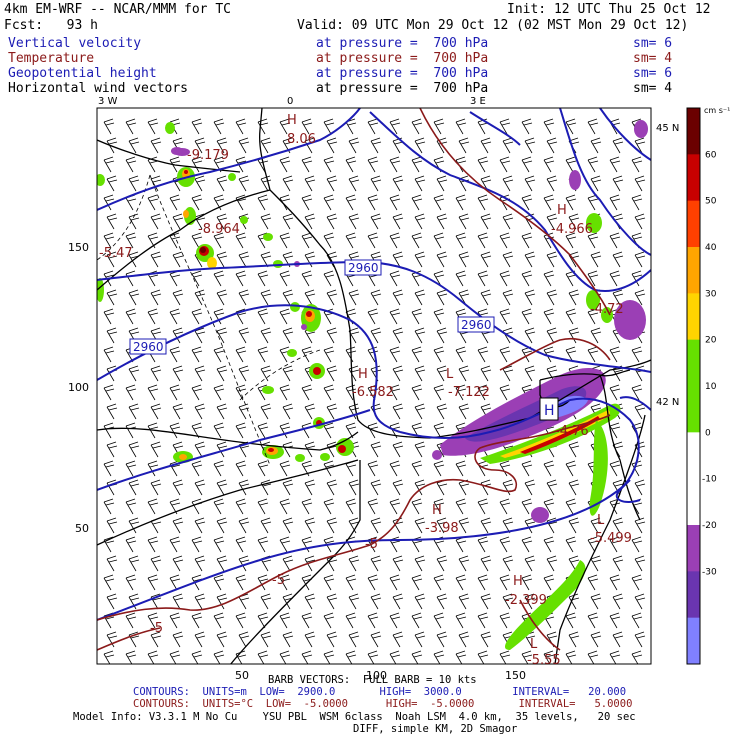 Image resolution: width=740 pixels, height=740 pixels. Describe the element at coordinates (402, 58) in the screenshot. I see `field-level-temperature: at pressure = 700 hPa` at that location.